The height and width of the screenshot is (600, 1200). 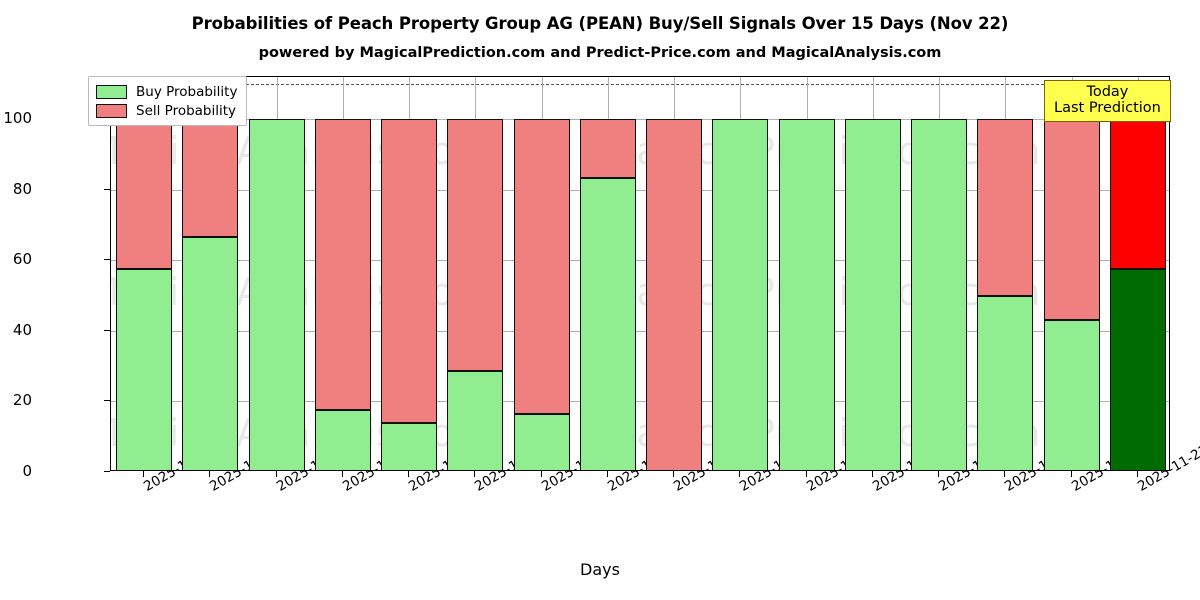 I want to click on x-tick-label: 2025-11-20, so click(x=1106, y=468).